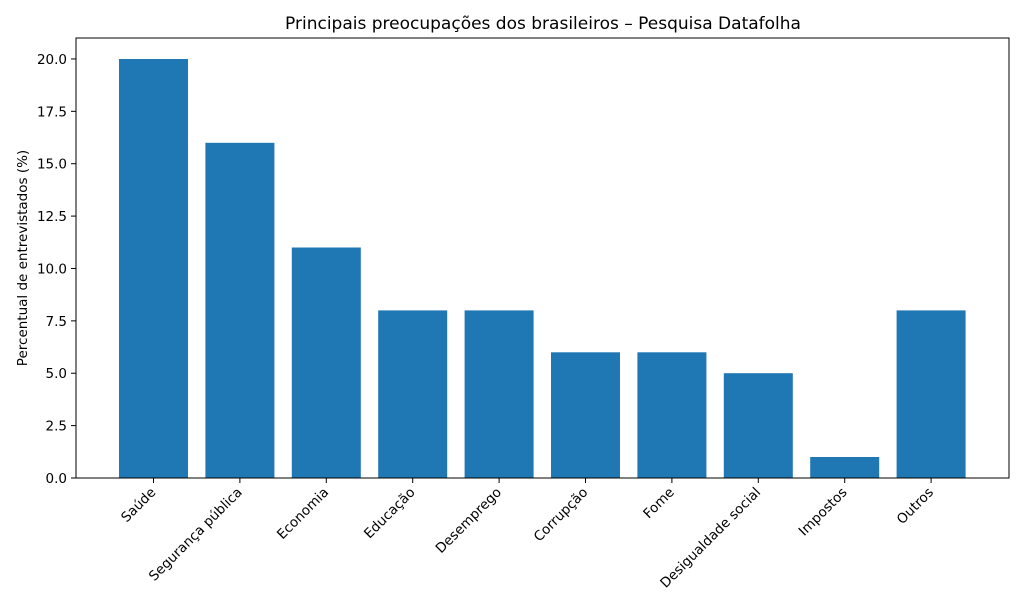 Image resolution: width=1024 pixels, height=614 pixels. Describe the element at coordinates (52, 165) in the screenshot. I see `y-tick-label: 15.0` at that location.